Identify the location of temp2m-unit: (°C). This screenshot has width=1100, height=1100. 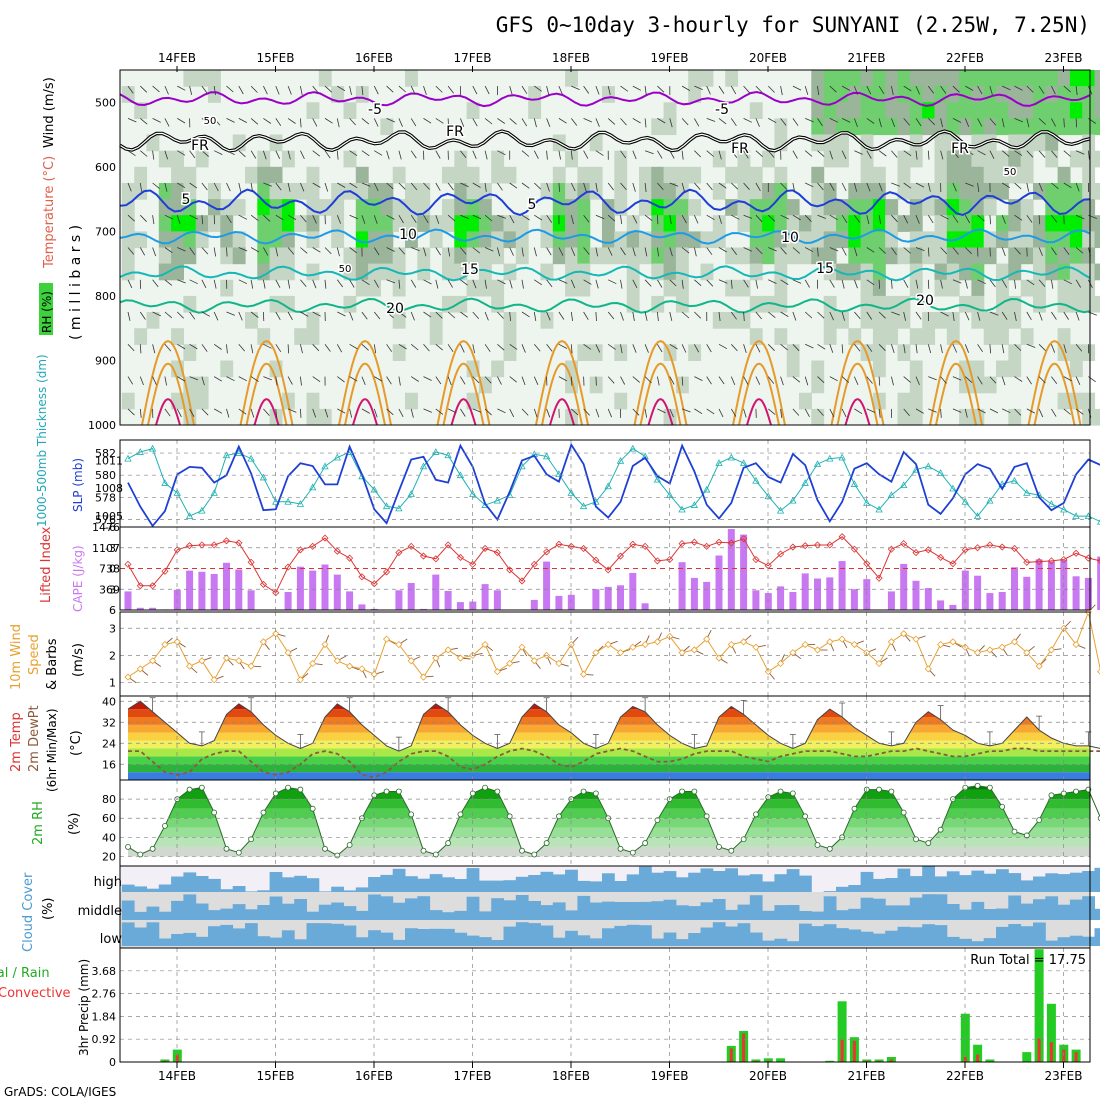
(76, 743).